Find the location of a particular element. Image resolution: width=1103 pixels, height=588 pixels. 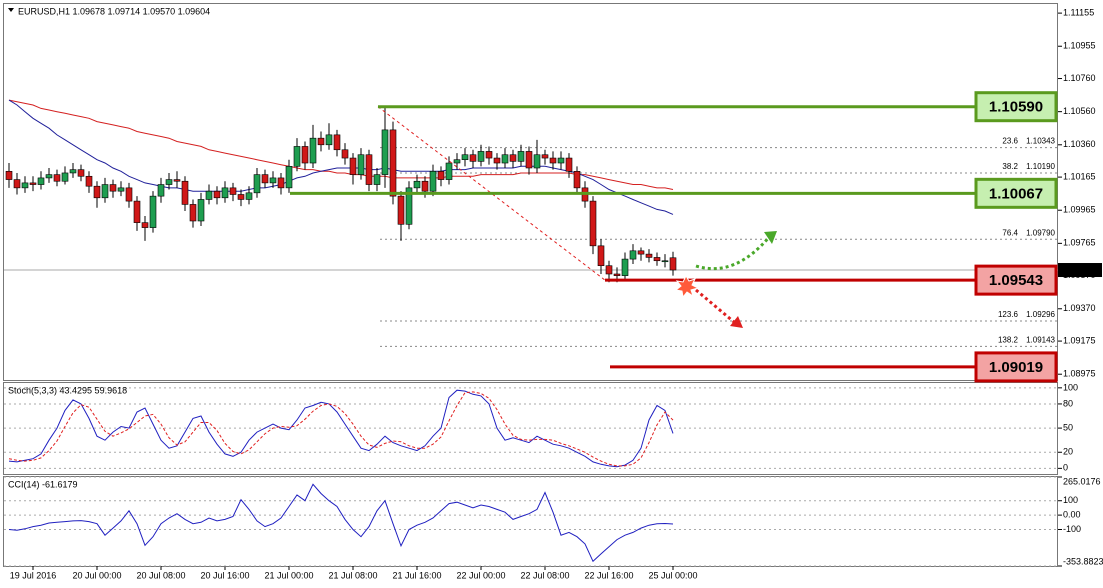

fib-ratio: 138.2 is located at coordinates (1008, 339).